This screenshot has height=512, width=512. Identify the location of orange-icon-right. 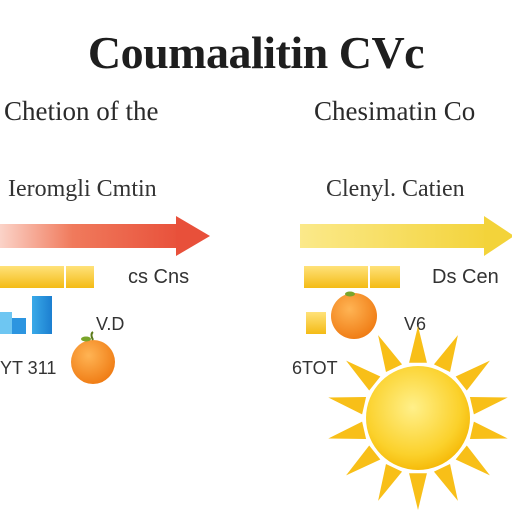
(354, 315).